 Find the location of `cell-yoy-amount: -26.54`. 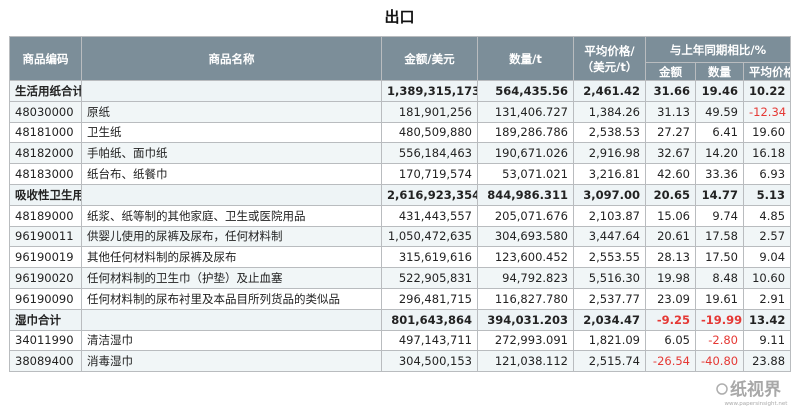

cell-yoy-amount: -26.54 is located at coordinates (670, 361).